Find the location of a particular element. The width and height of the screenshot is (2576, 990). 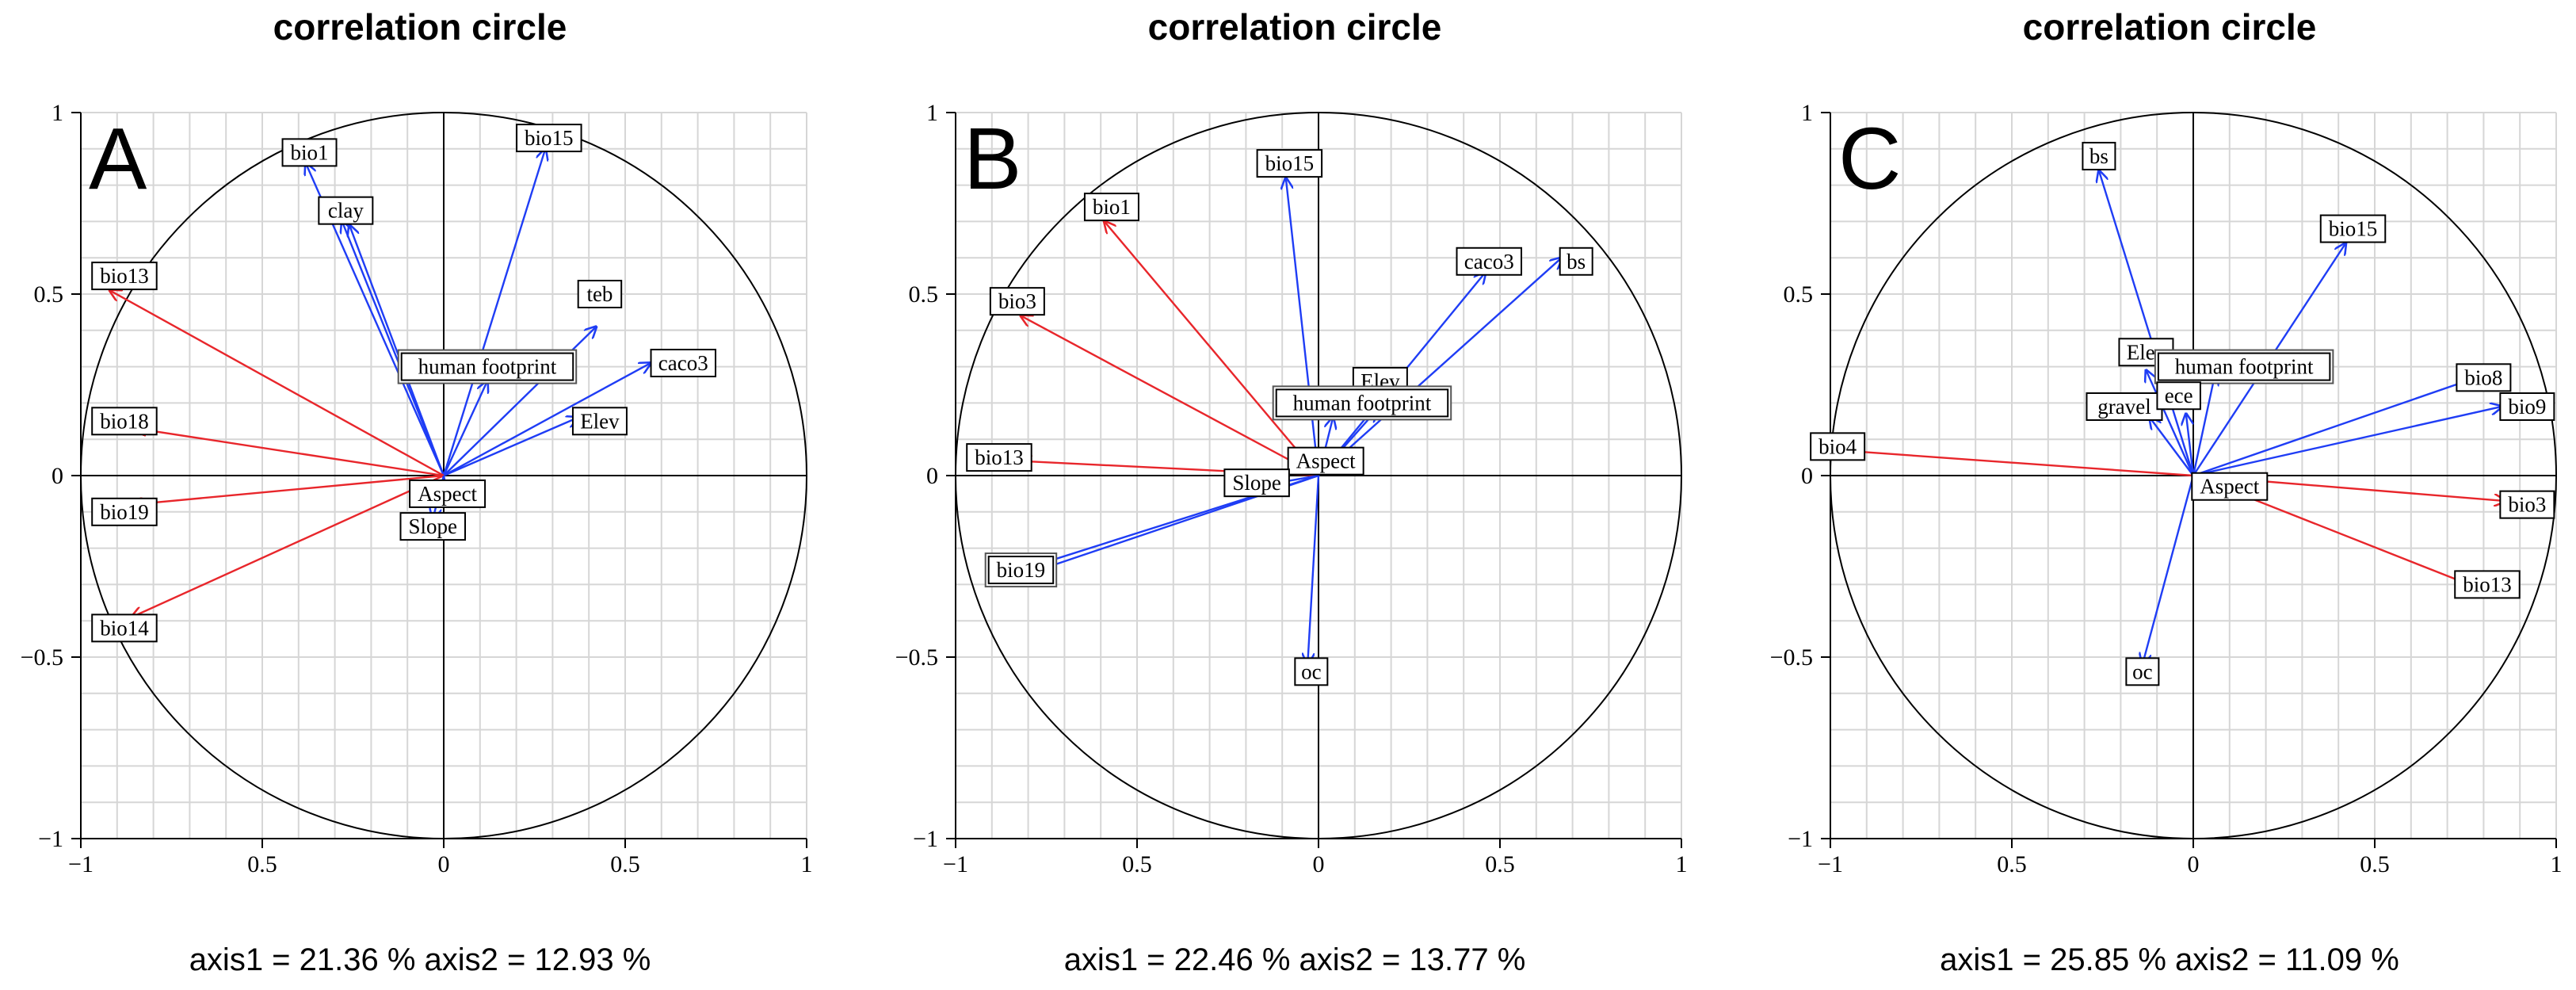

label-text: oc is located at coordinates (1311, 671).